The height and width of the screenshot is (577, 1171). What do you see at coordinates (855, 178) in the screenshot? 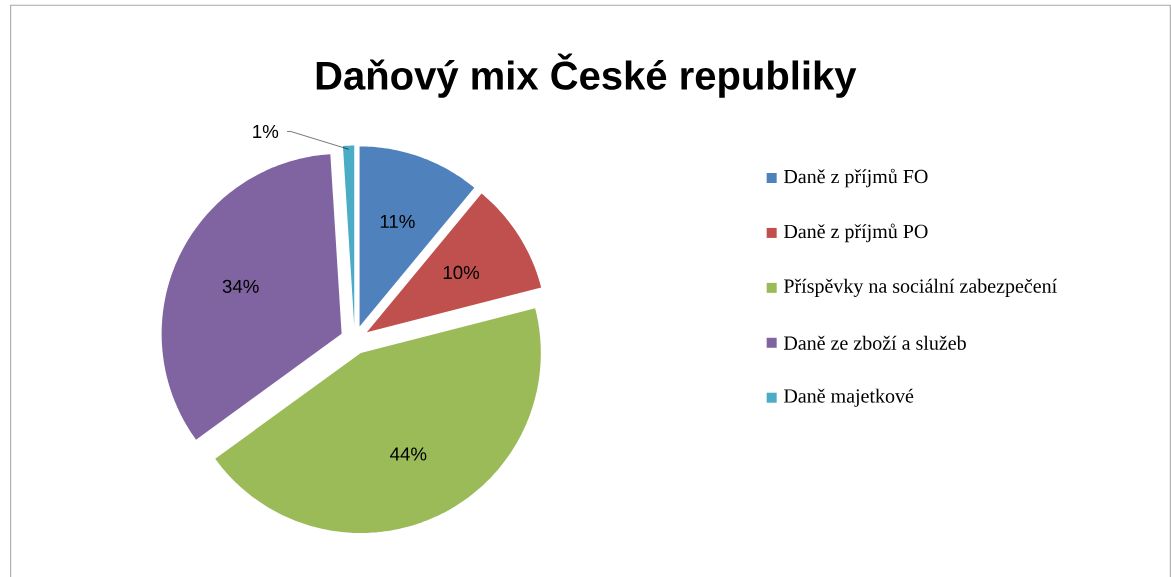
I see `legend-label: Daně z příjmů FO` at bounding box center [855, 178].